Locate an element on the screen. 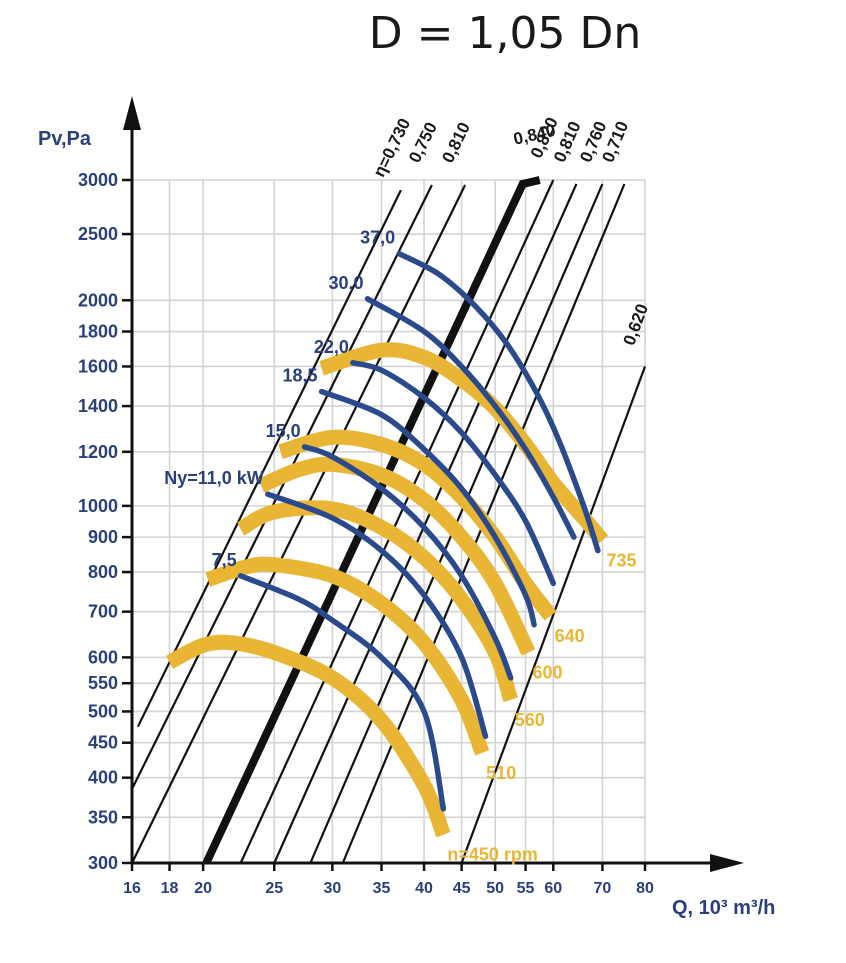 This screenshot has height=963, width=846. x-tick-label: 45 is located at coordinates (462, 888).